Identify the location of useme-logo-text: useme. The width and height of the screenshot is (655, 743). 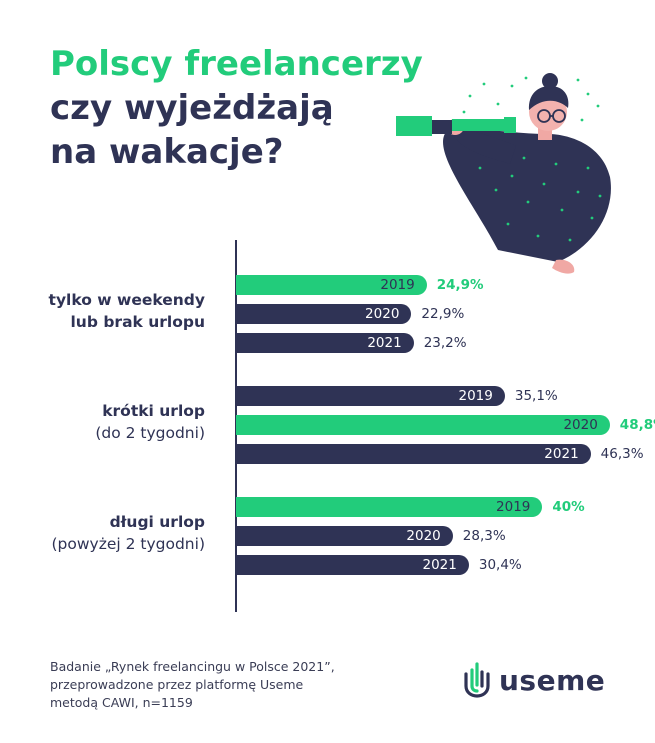
(552, 680).